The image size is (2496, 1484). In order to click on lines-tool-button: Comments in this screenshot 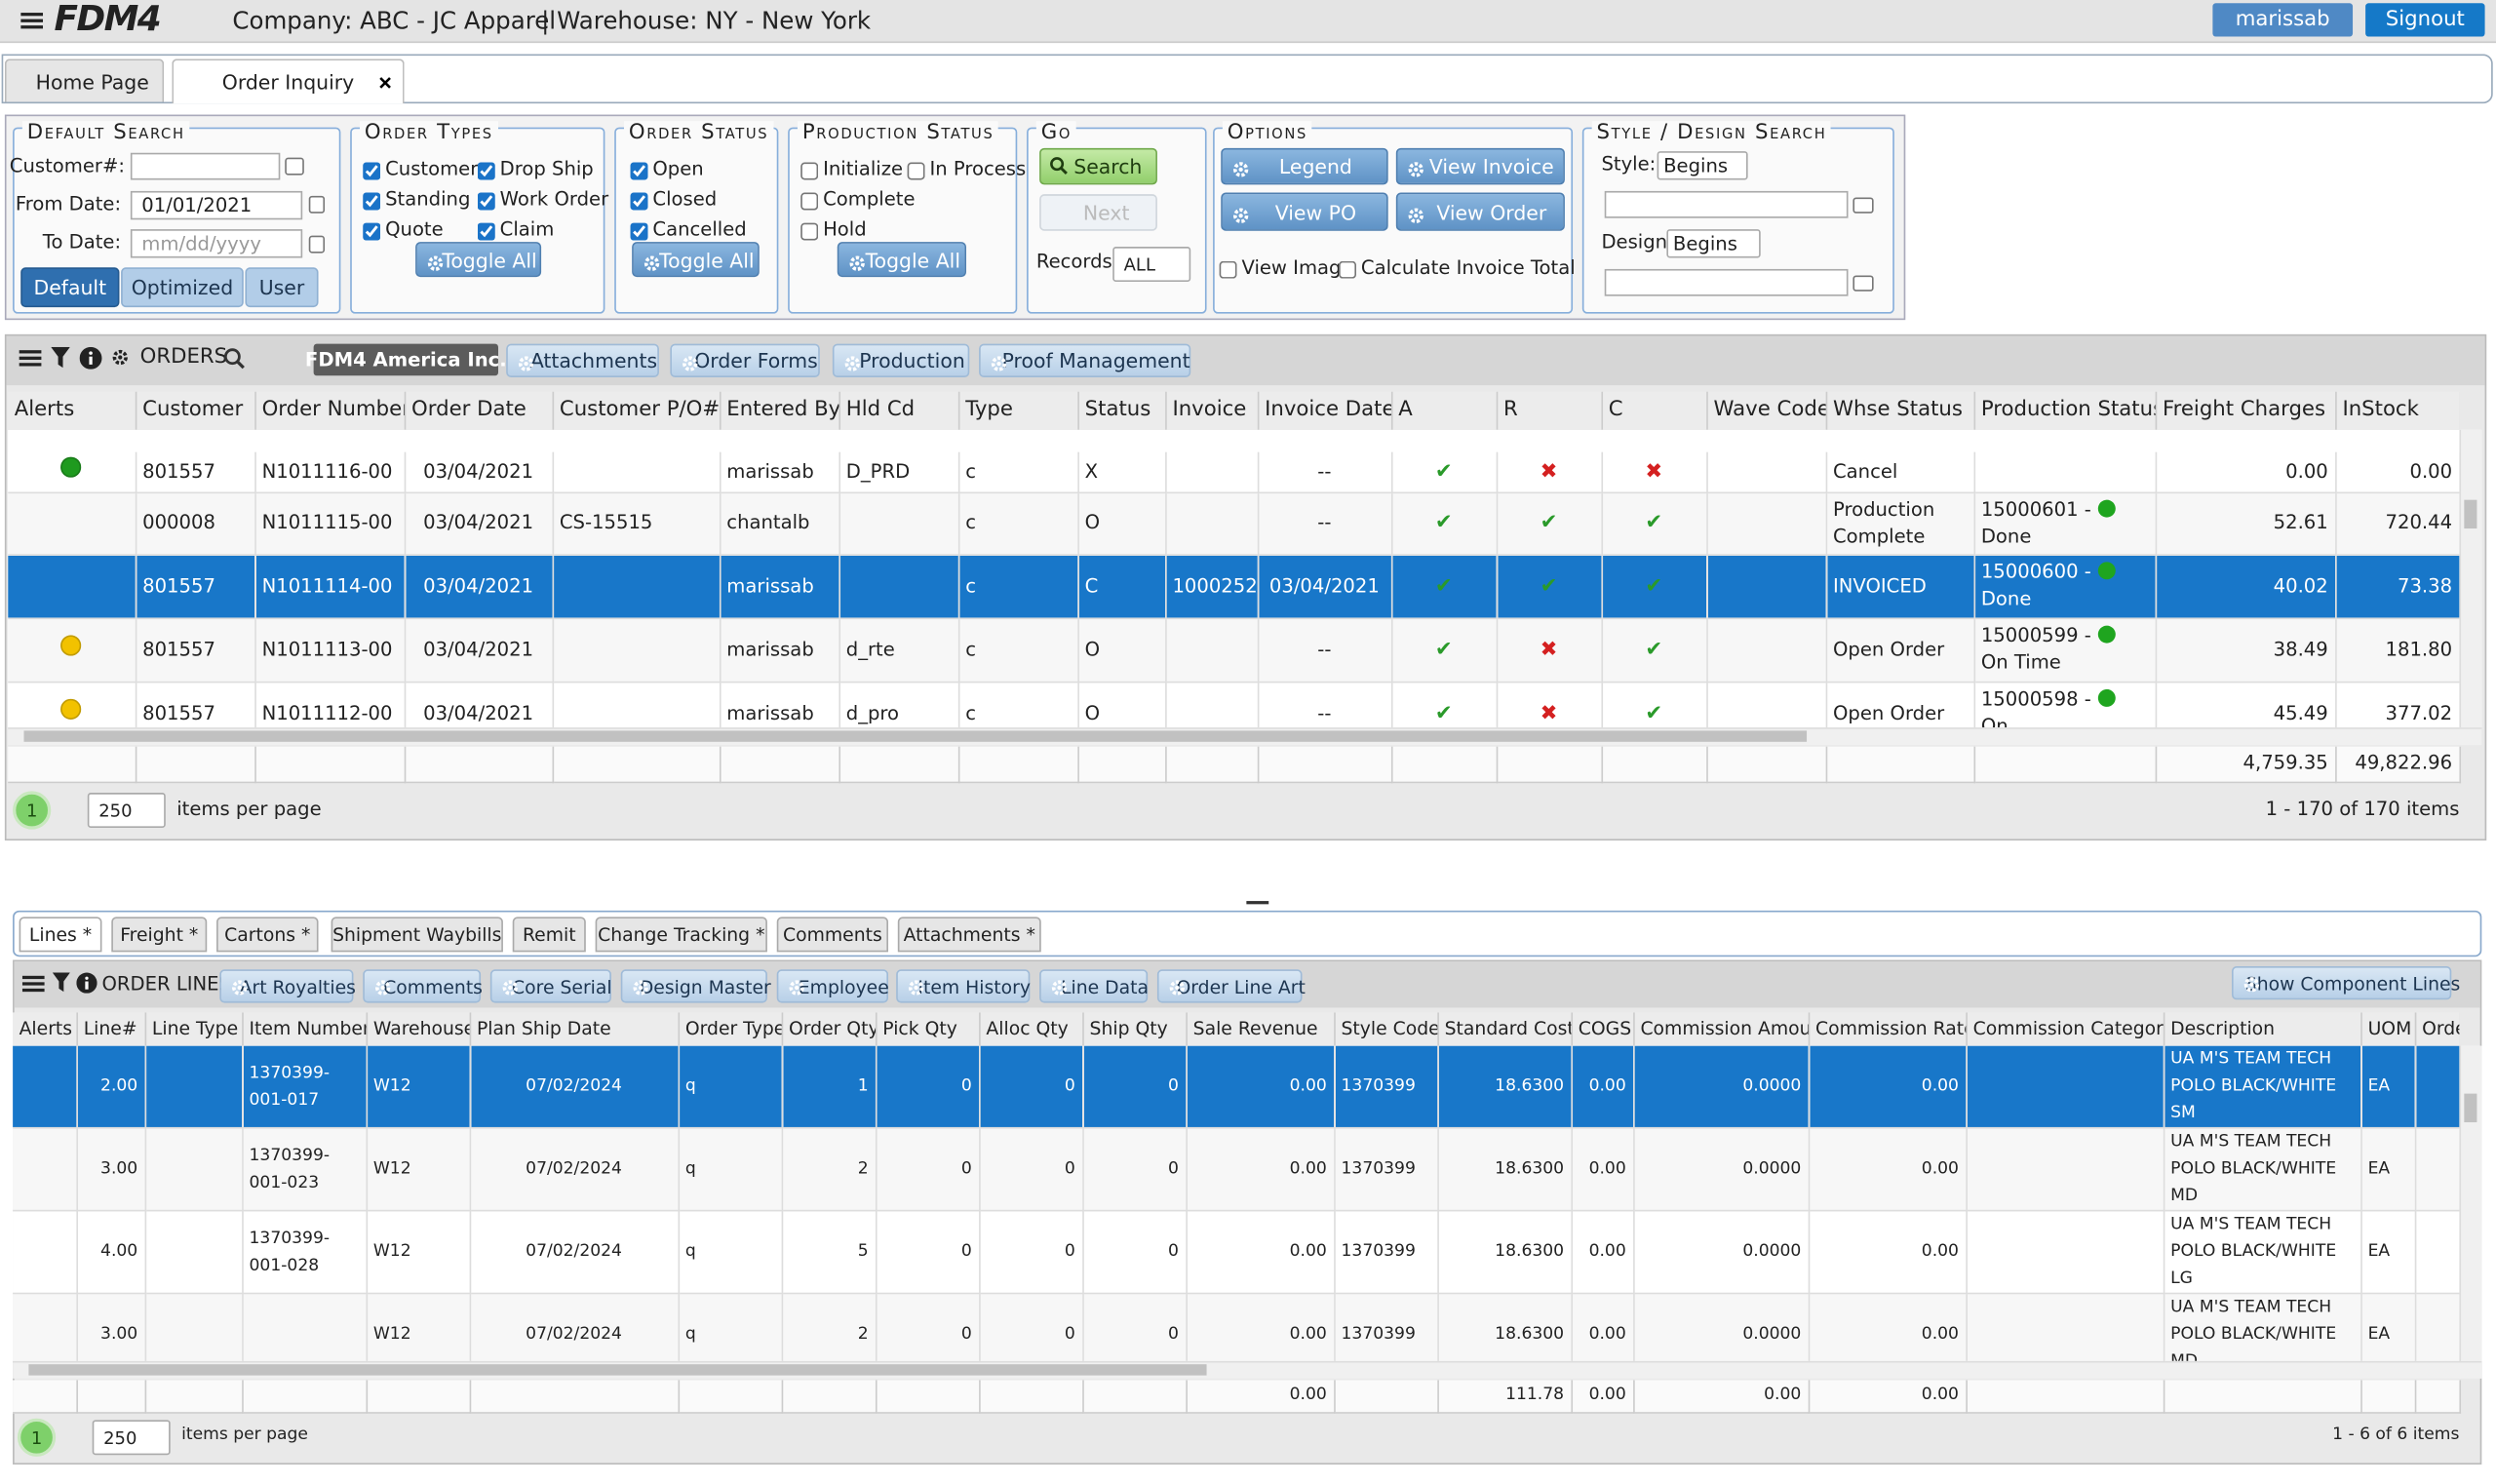, I will do `click(423, 986)`.